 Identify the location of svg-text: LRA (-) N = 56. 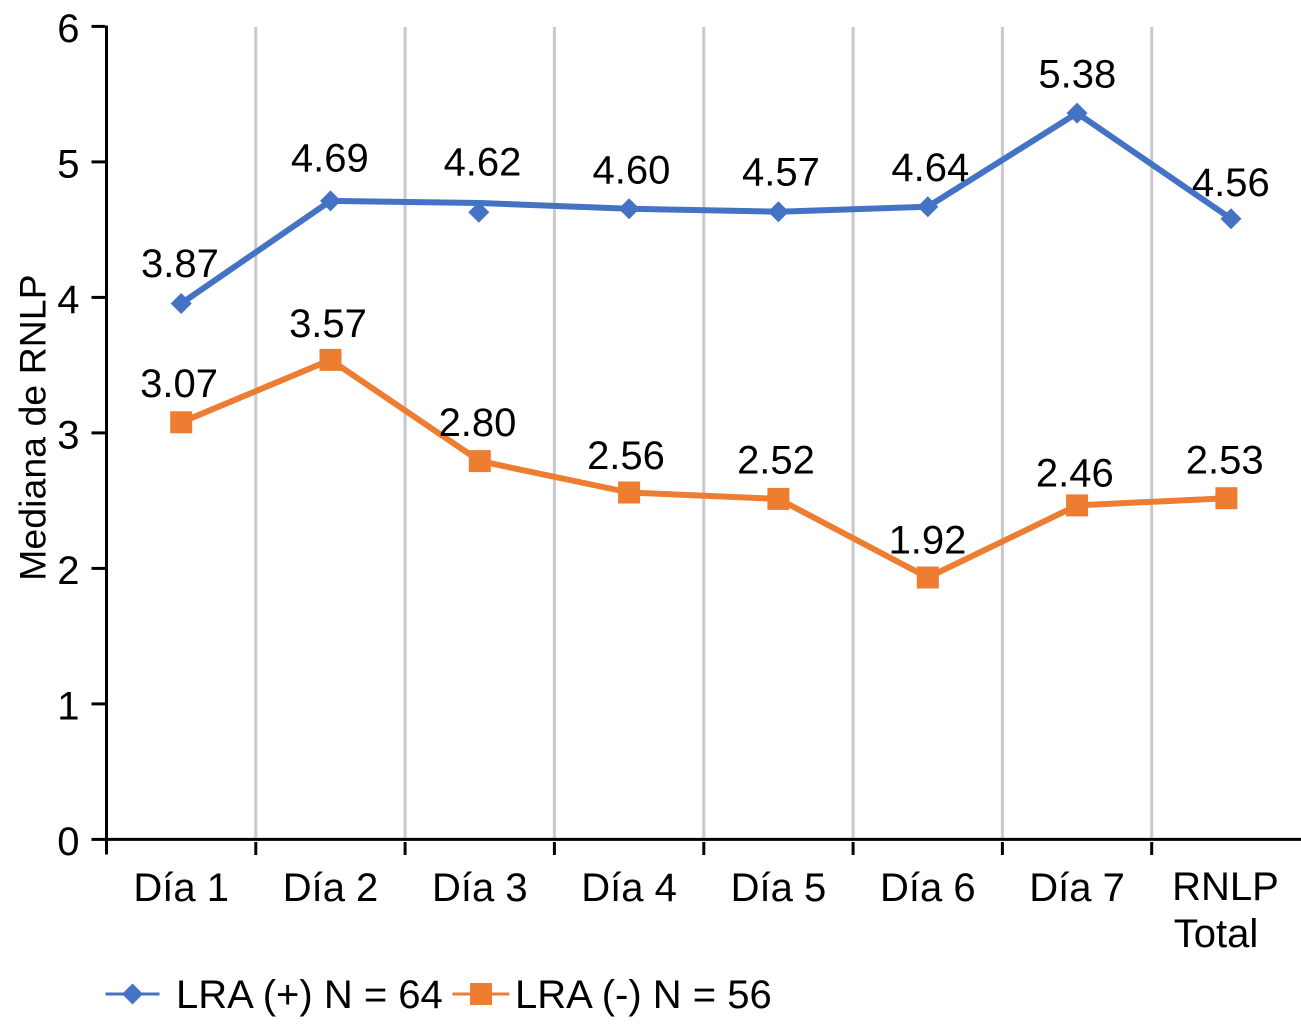
(643, 995).